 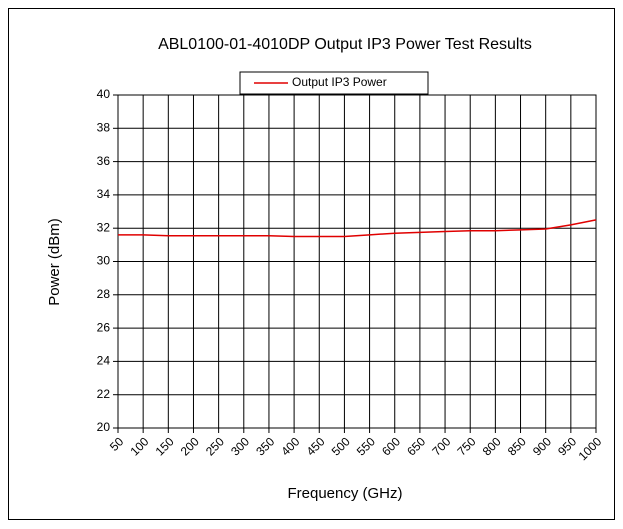 I want to click on x-axis-label: Frequency (GHz), so click(x=344, y=493).